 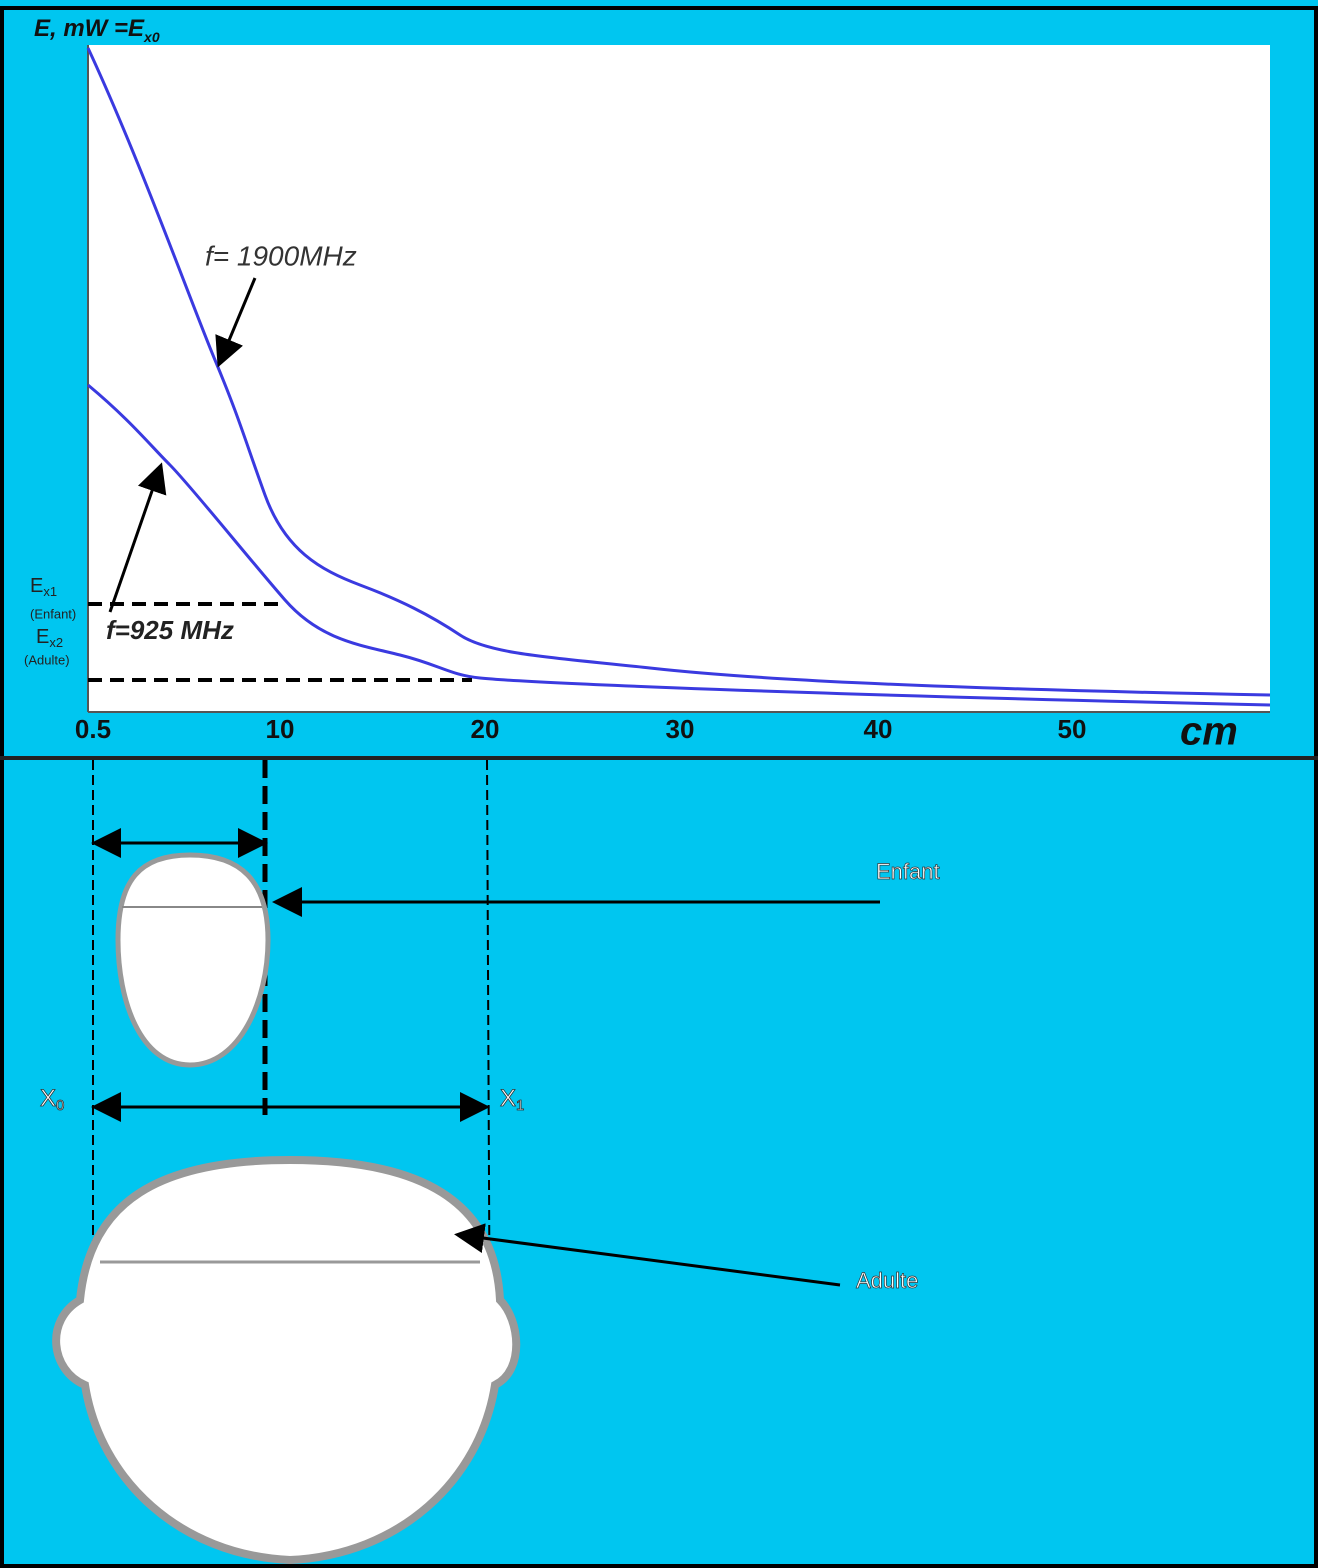 I want to click on x-tick-label: 40, so click(x=878, y=729).